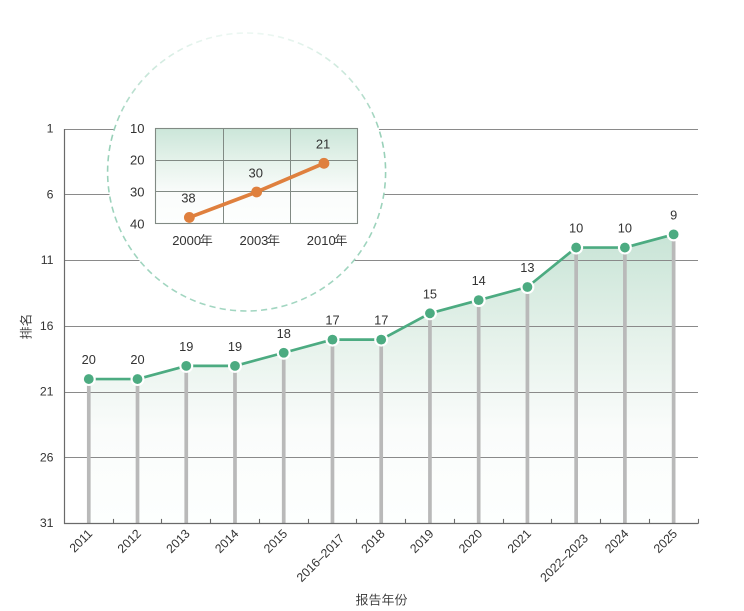  Describe the element at coordinates (253, 240) in the screenshot. I see `svg-text: 2003` at that location.